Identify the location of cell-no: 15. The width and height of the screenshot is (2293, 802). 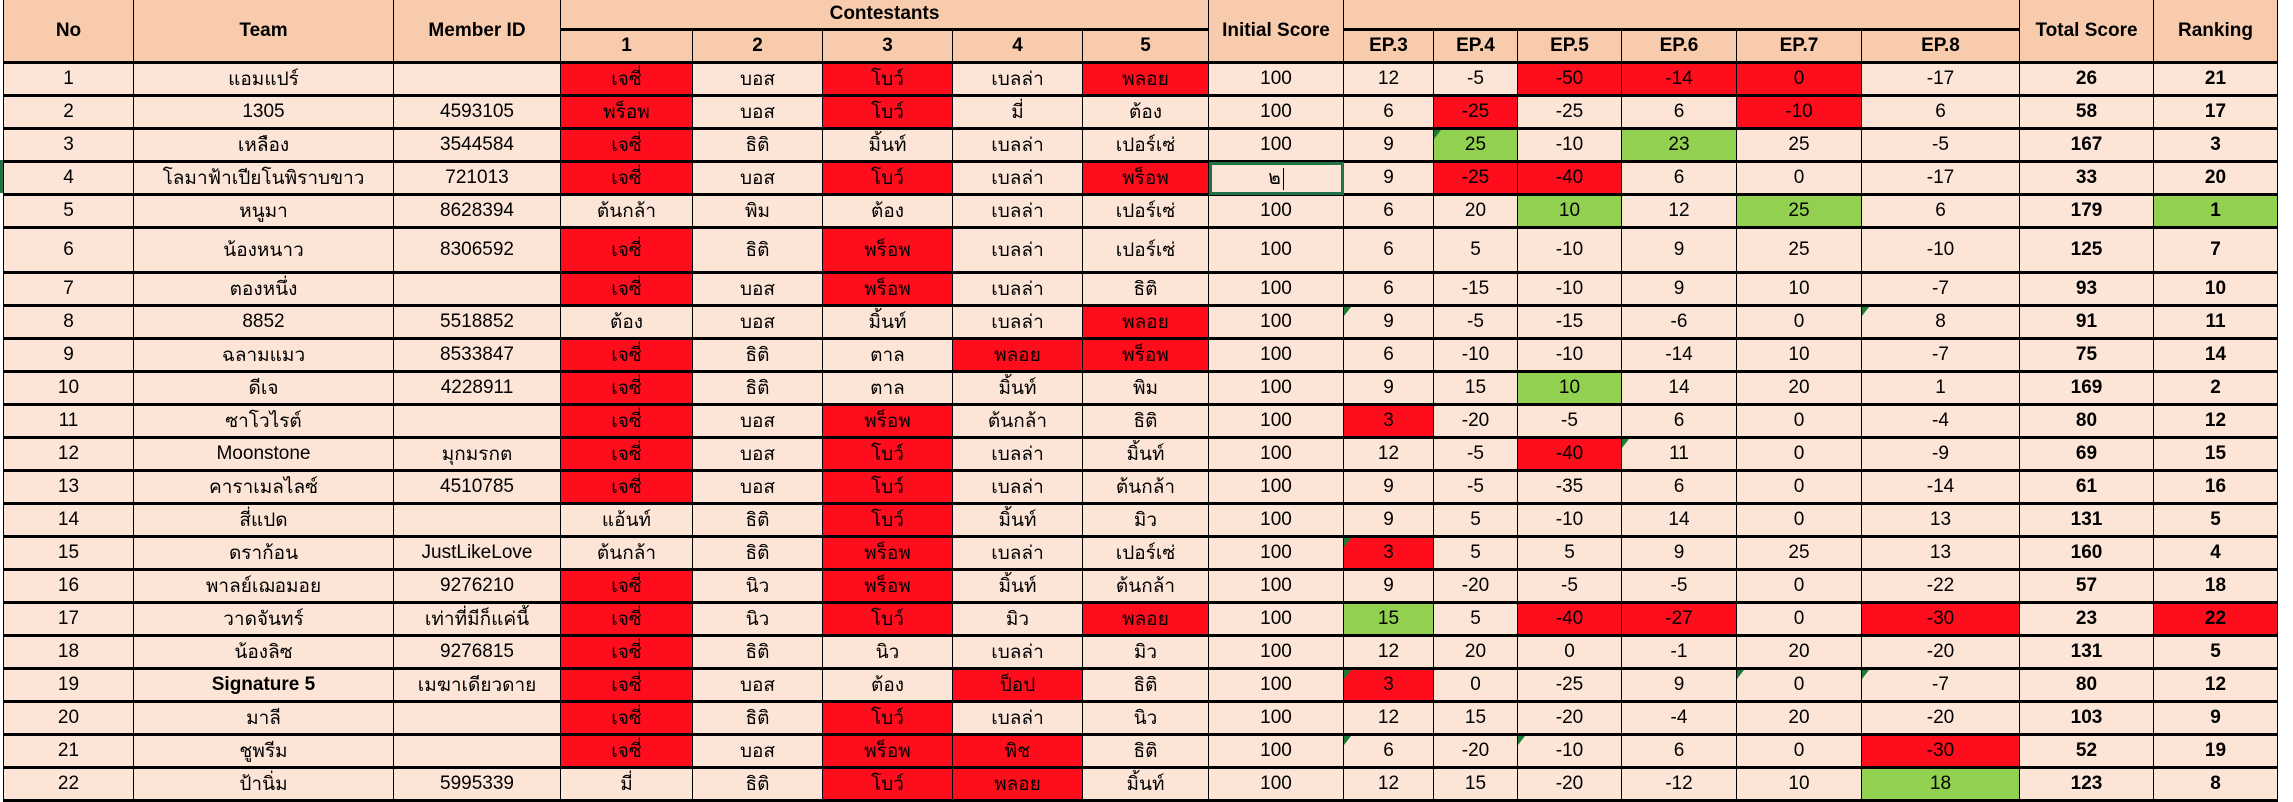
(68, 553).